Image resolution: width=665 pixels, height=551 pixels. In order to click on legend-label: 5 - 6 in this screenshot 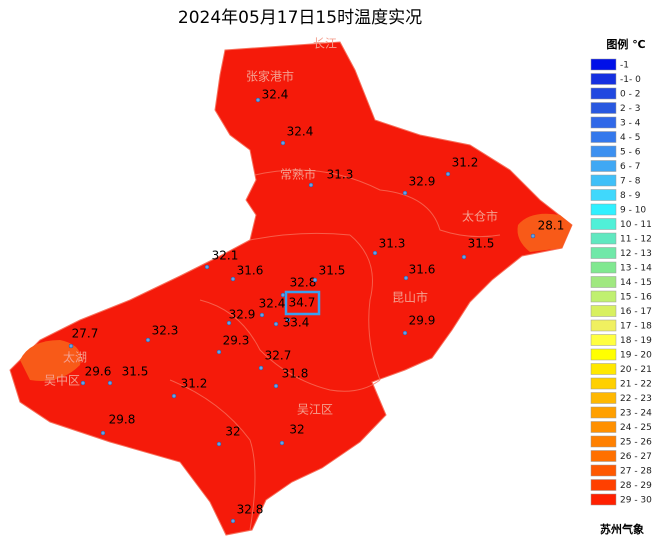, I will do `click(630, 153)`.